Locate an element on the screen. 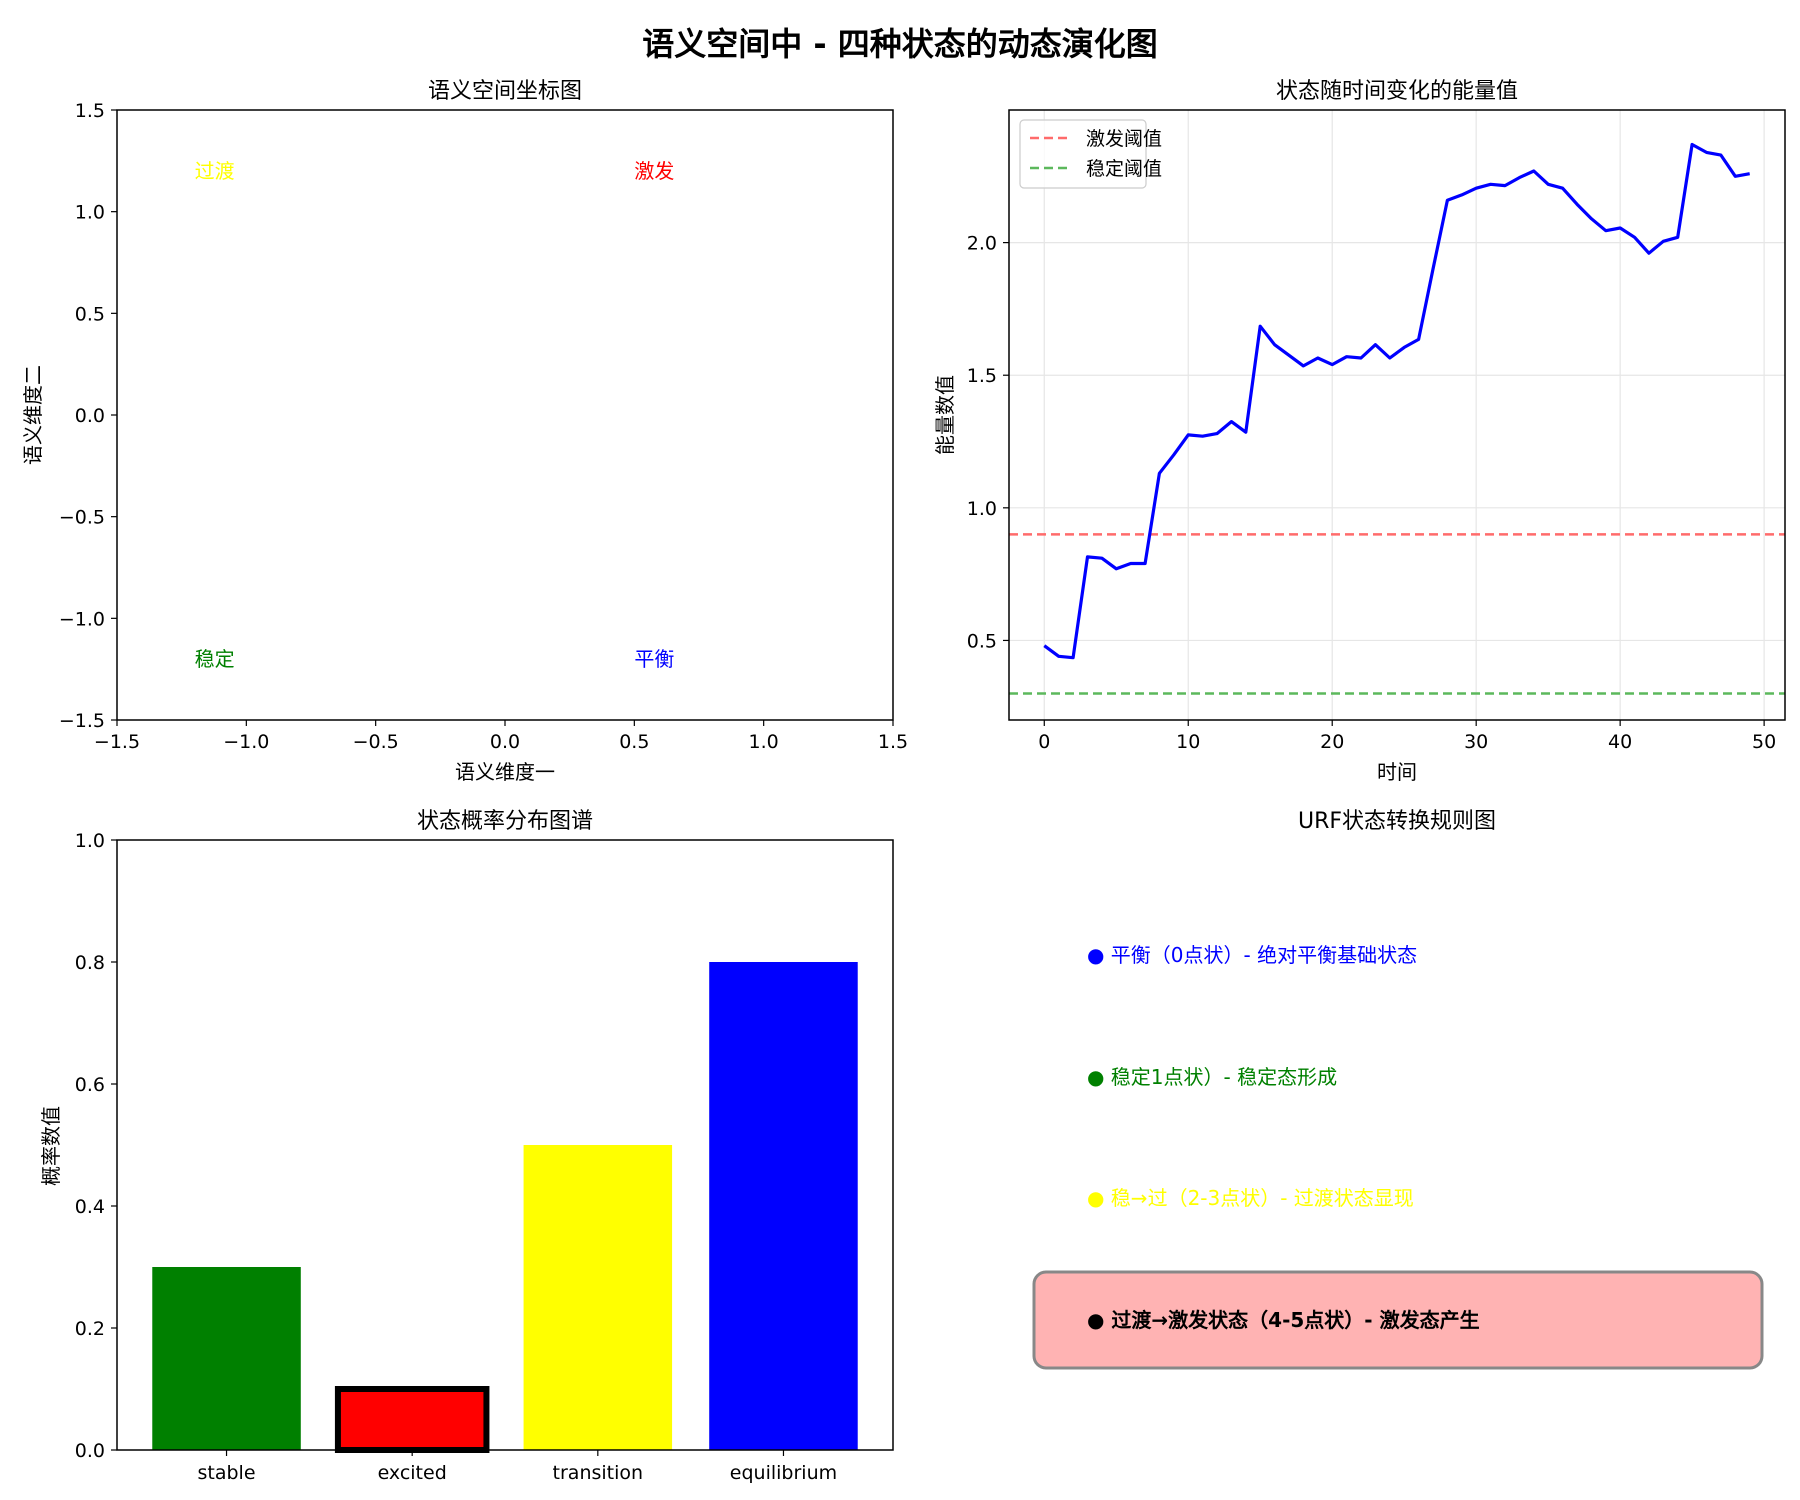  legend-label-stable: 稳定阈值 is located at coordinates (1124, 169).